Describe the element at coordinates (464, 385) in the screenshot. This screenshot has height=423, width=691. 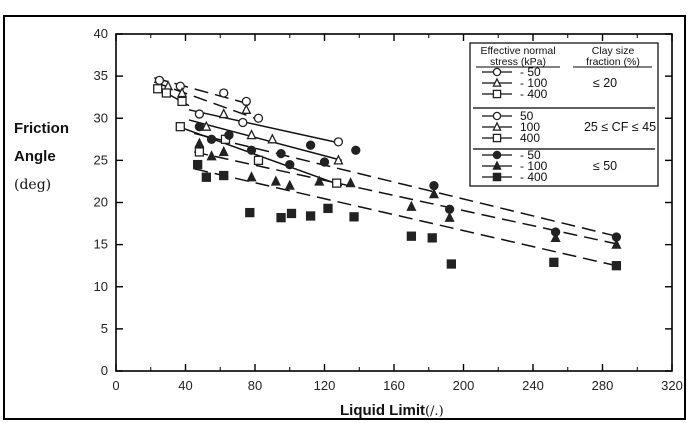
I see `x-tick-label: 200` at that location.